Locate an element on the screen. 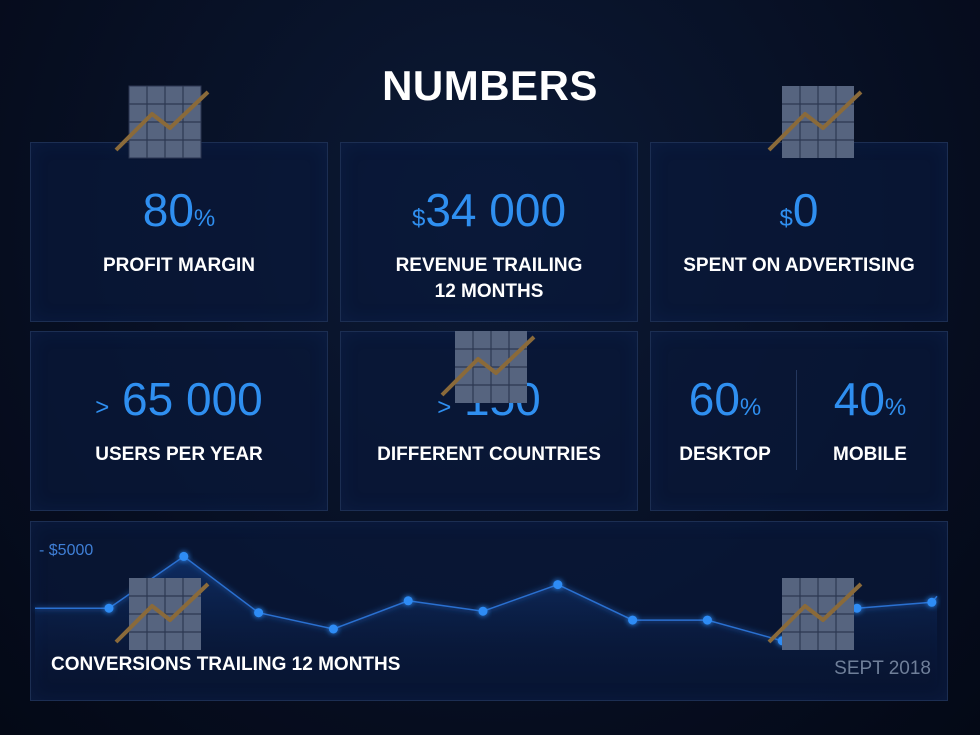 The width and height of the screenshot is (980, 735). date-label: SEPT 2018 is located at coordinates (882, 668).